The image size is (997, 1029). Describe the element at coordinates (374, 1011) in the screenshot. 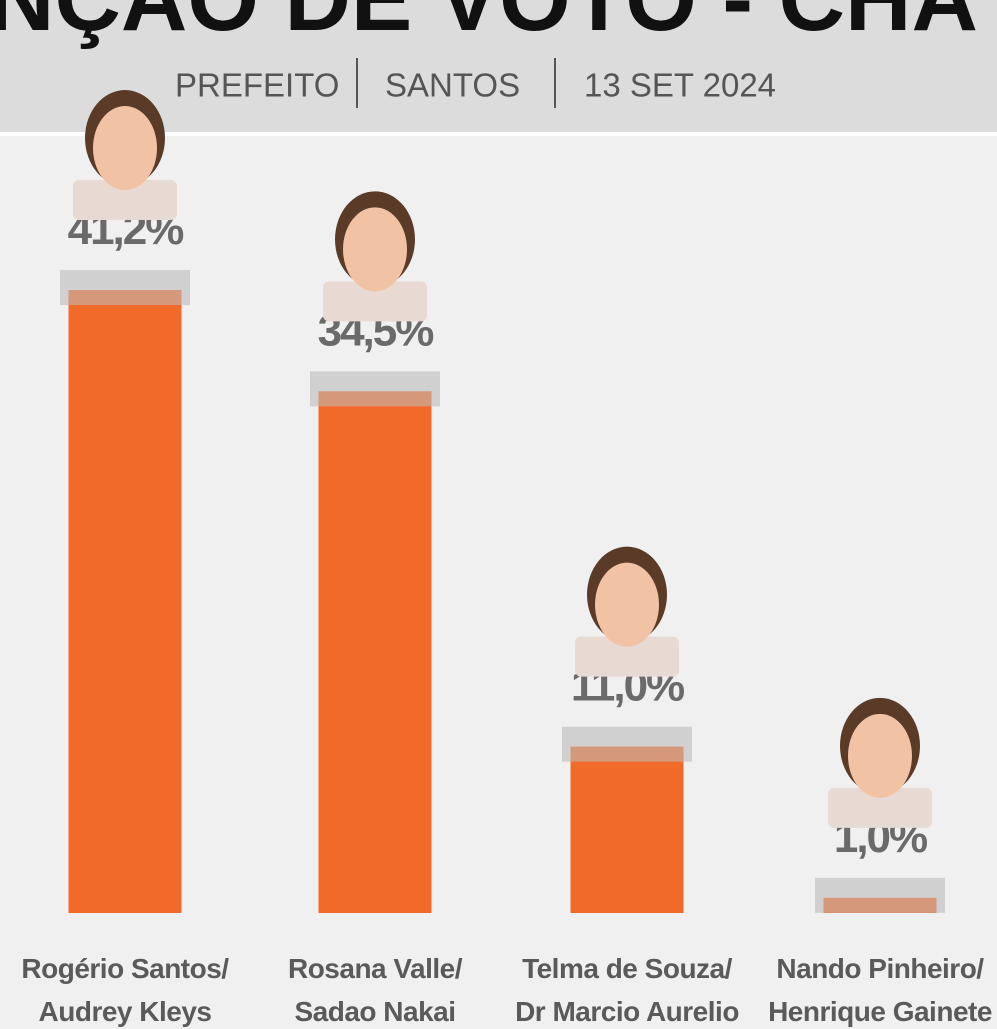

I see `x-tick-label: Sadao Nakai` at that location.